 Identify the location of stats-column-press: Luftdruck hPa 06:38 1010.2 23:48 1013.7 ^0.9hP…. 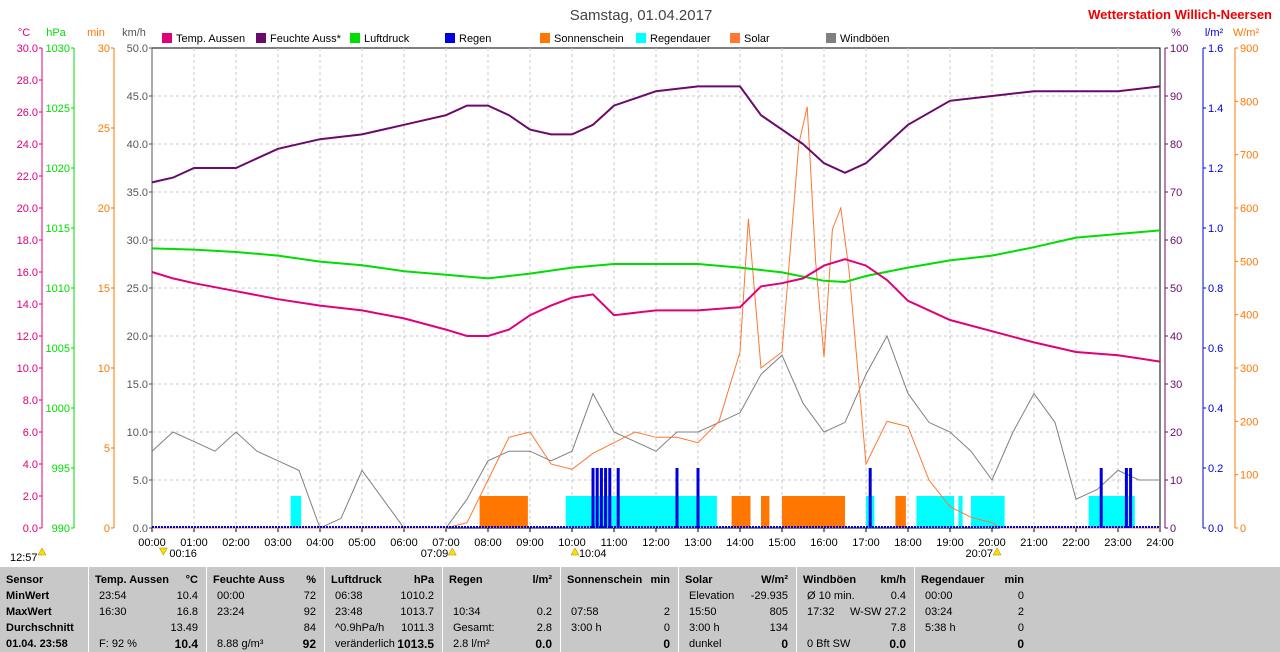
(383, 609).